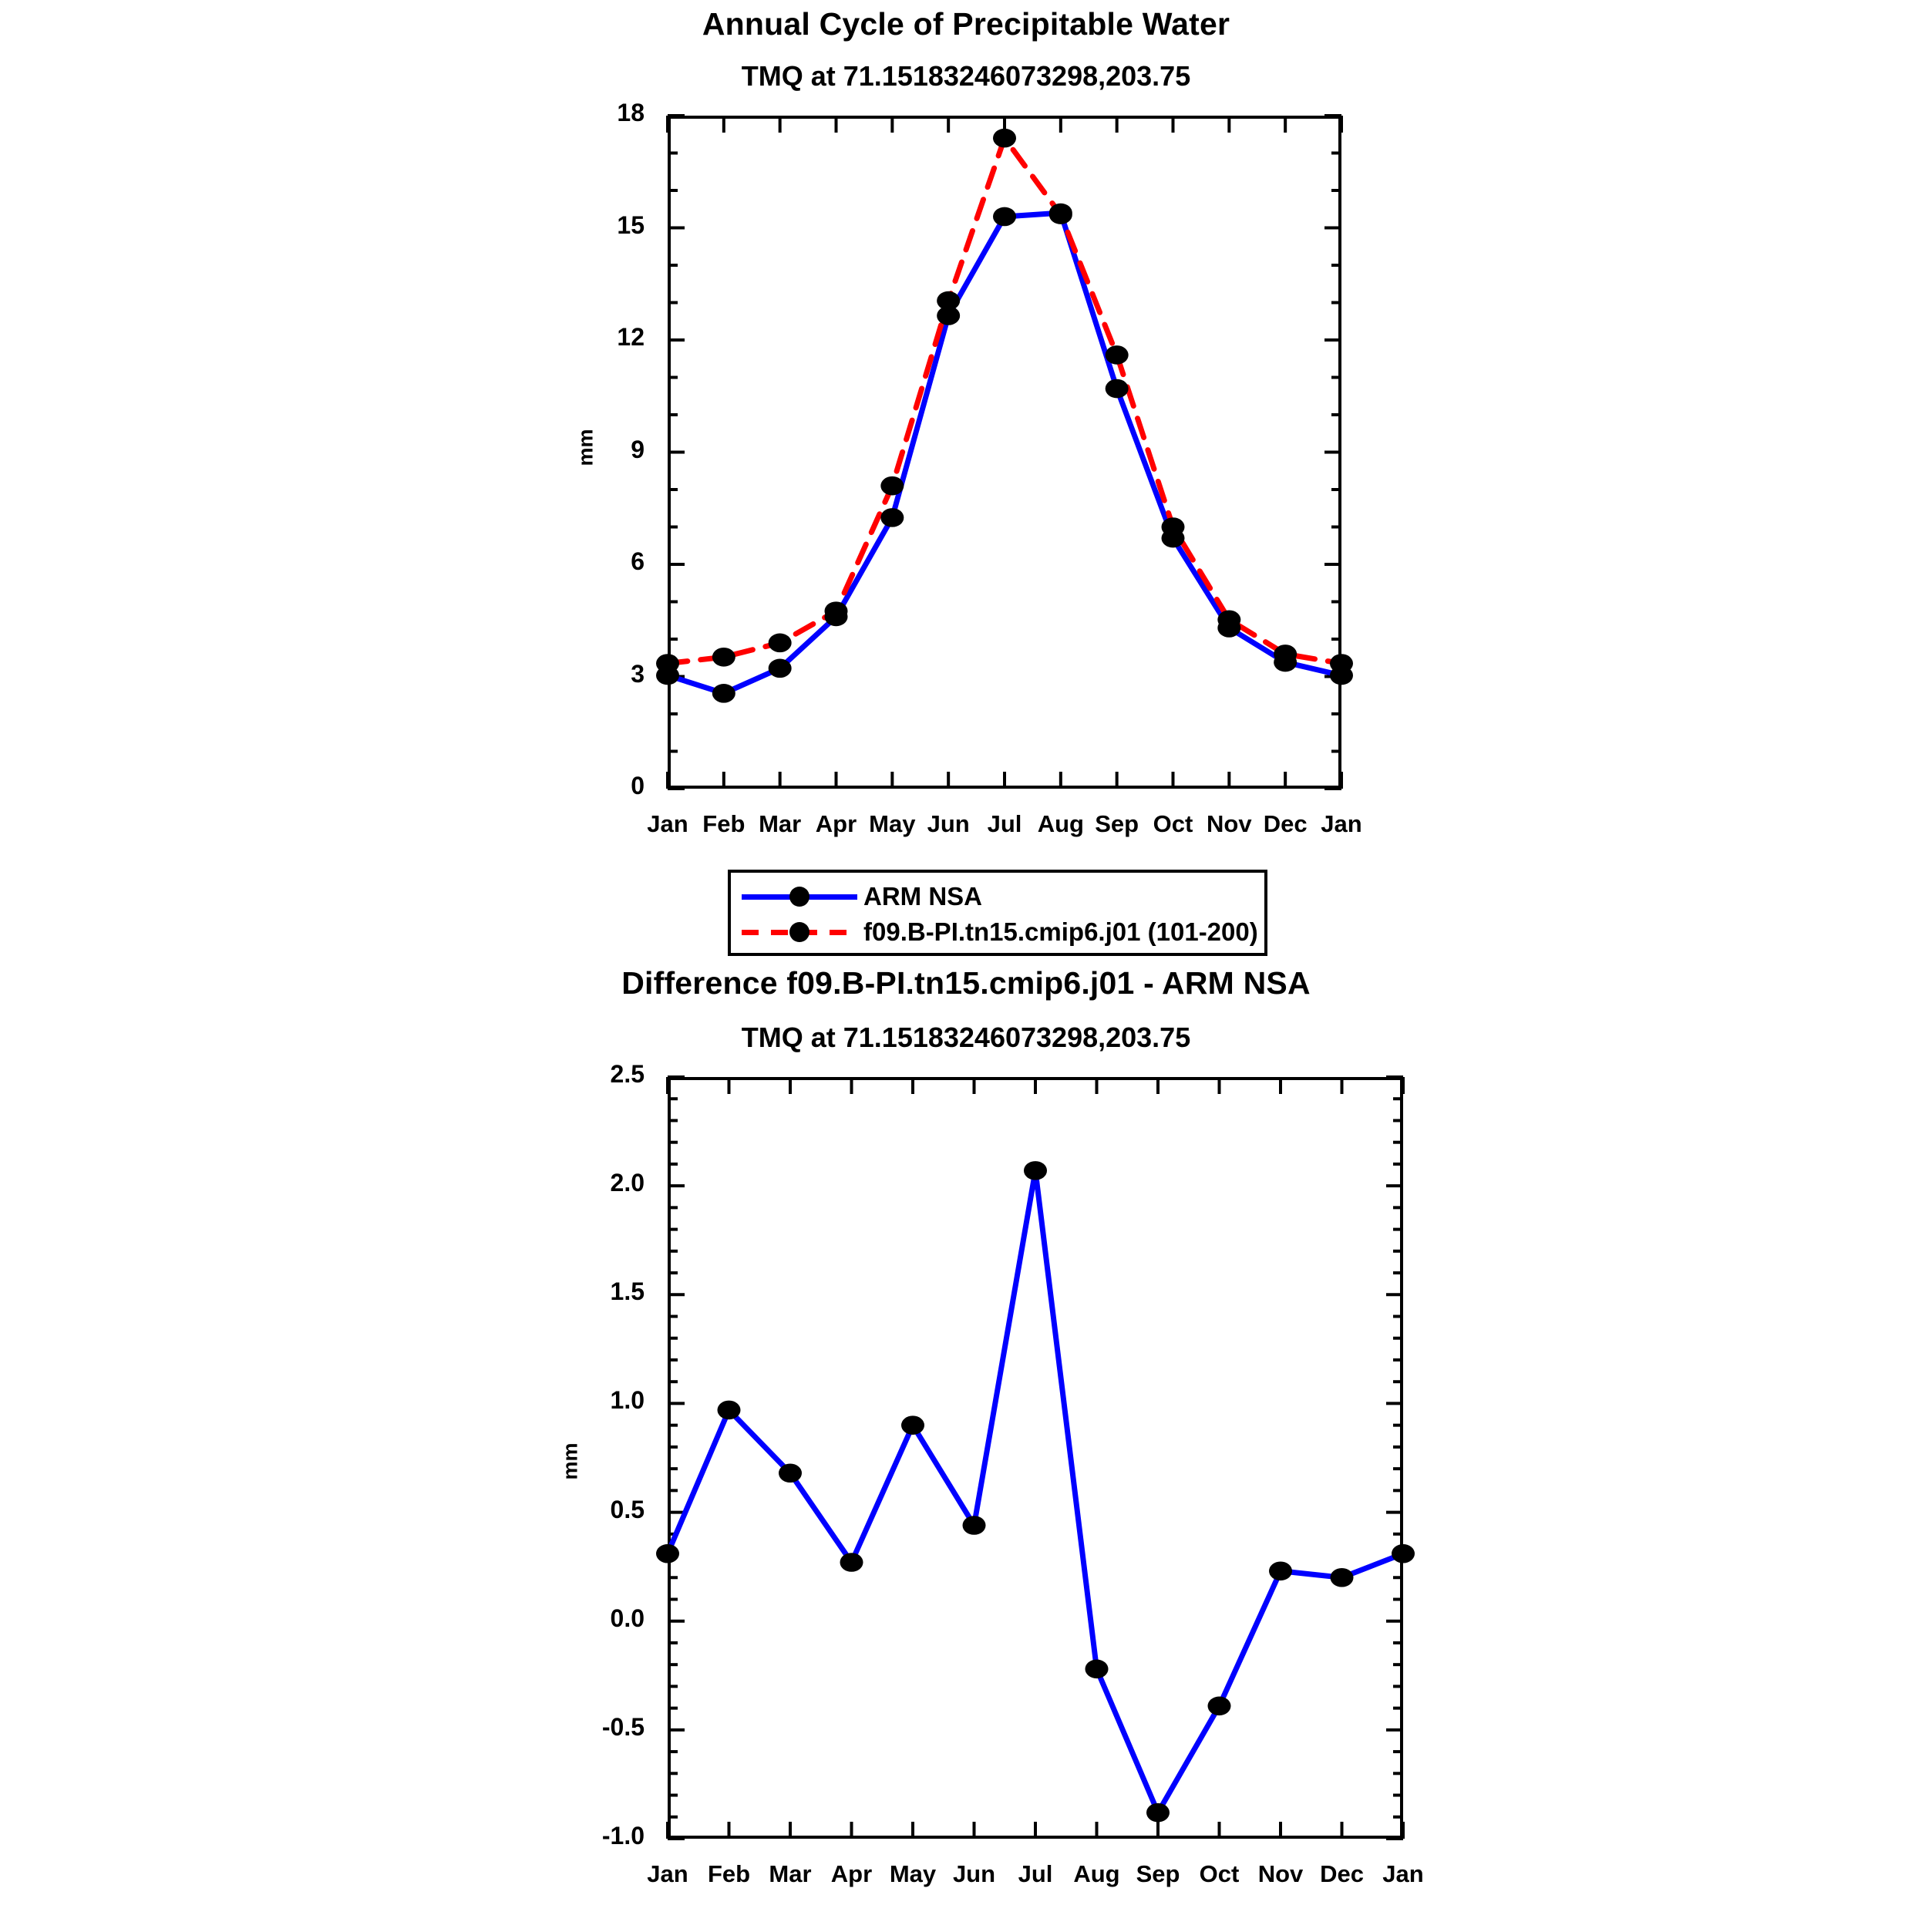  Describe the element at coordinates (623, 1726) in the screenshot. I see `y-tick-label: -0.5` at that location.